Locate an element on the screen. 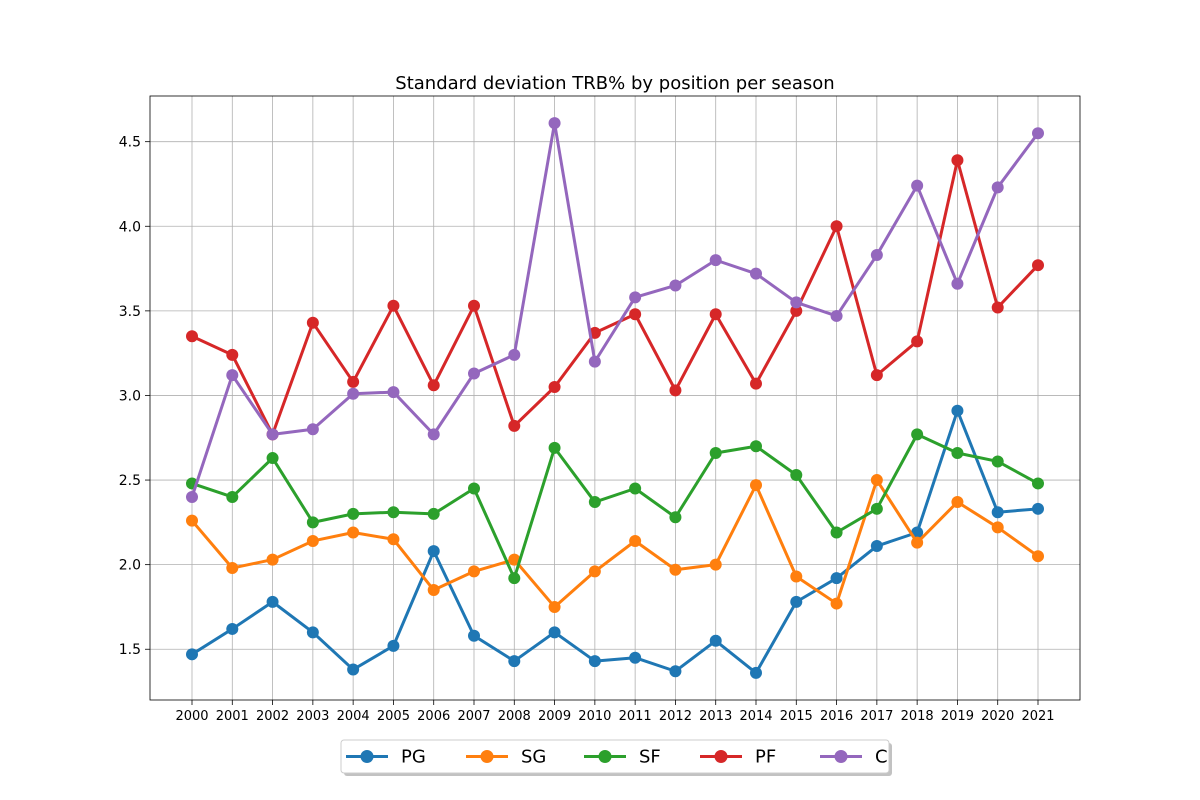 The width and height of the screenshot is (1200, 800). series-sf is located at coordinates (615, 506).